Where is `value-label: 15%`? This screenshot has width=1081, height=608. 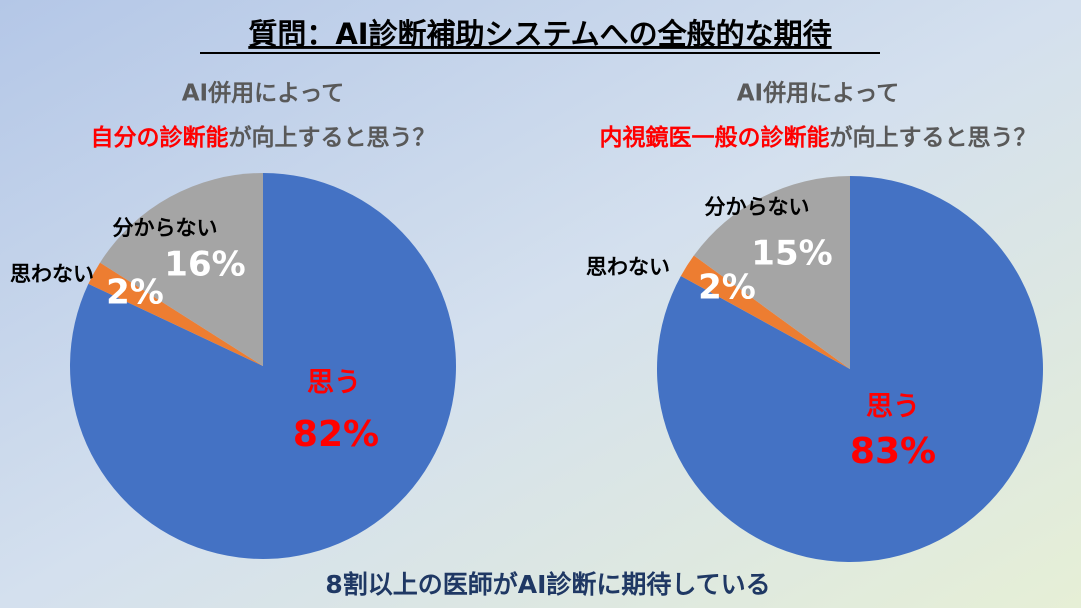 value-label: 15% is located at coordinates (791, 254).